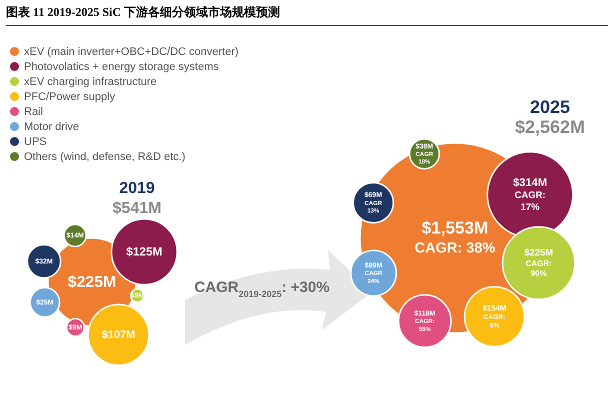 The height and width of the screenshot is (399, 614). What do you see at coordinates (35, 142) in the screenshot?
I see `legend-label: UPS` at bounding box center [35, 142].